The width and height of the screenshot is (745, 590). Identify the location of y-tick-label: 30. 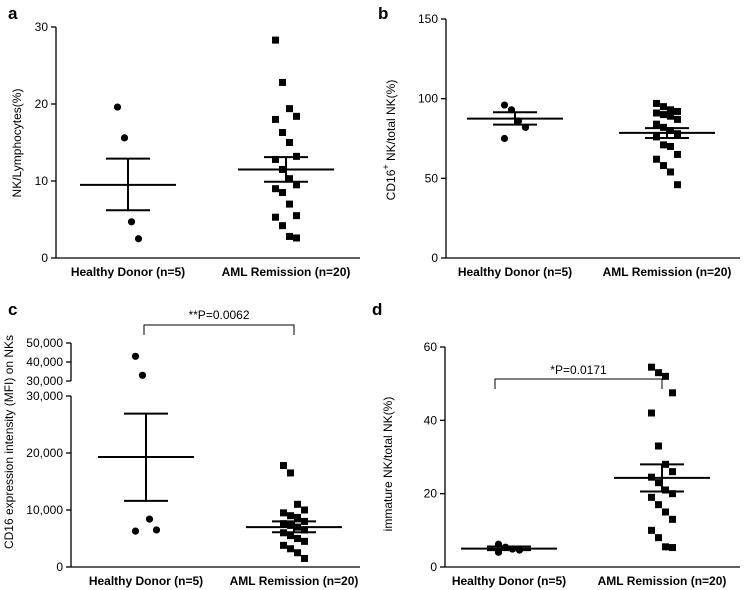
(42, 27).